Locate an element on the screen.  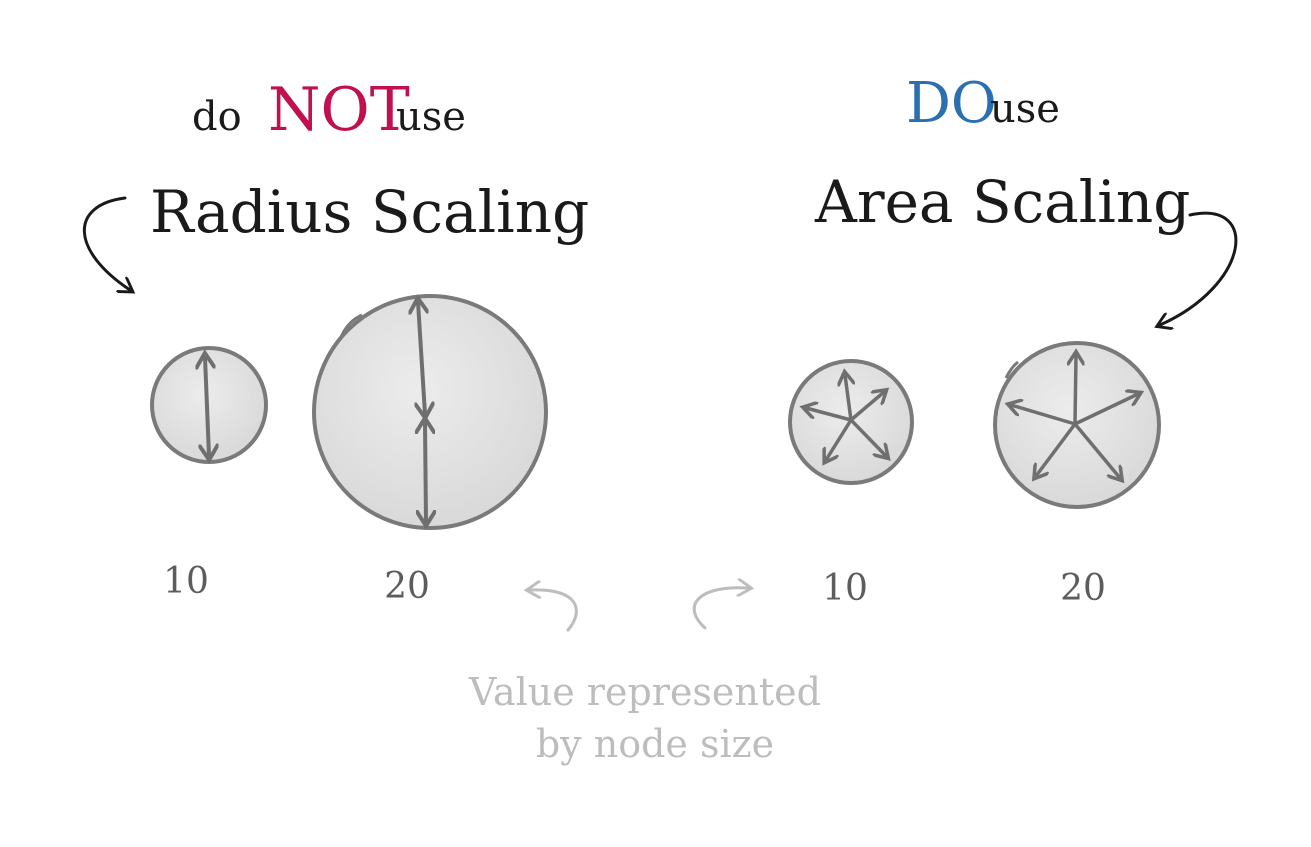
right-heading-emphasis: DO is located at coordinates (951, 103).